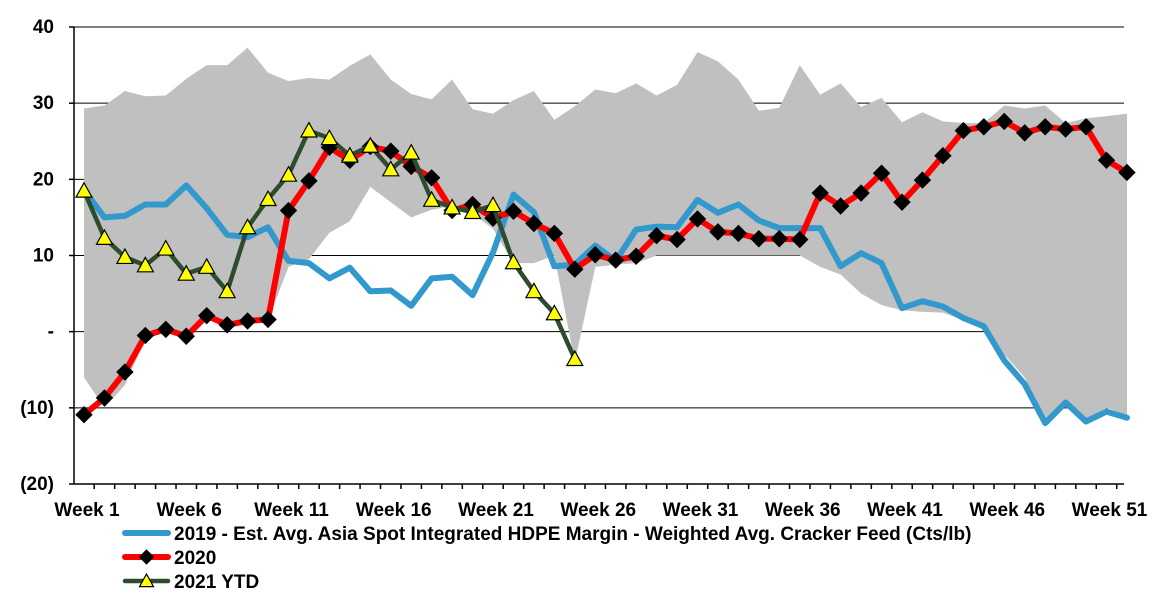 The image size is (1166, 596). Describe the element at coordinates (216, 582) in the screenshot. I see `legend-label: 2021 YTD` at that location.